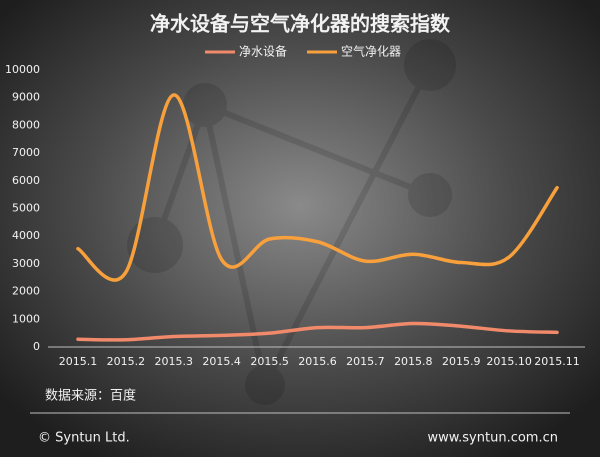 The image size is (600, 457). What do you see at coordinates (26, 235) in the screenshot?
I see `y-tick-label: 4000` at bounding box center [26, 235].